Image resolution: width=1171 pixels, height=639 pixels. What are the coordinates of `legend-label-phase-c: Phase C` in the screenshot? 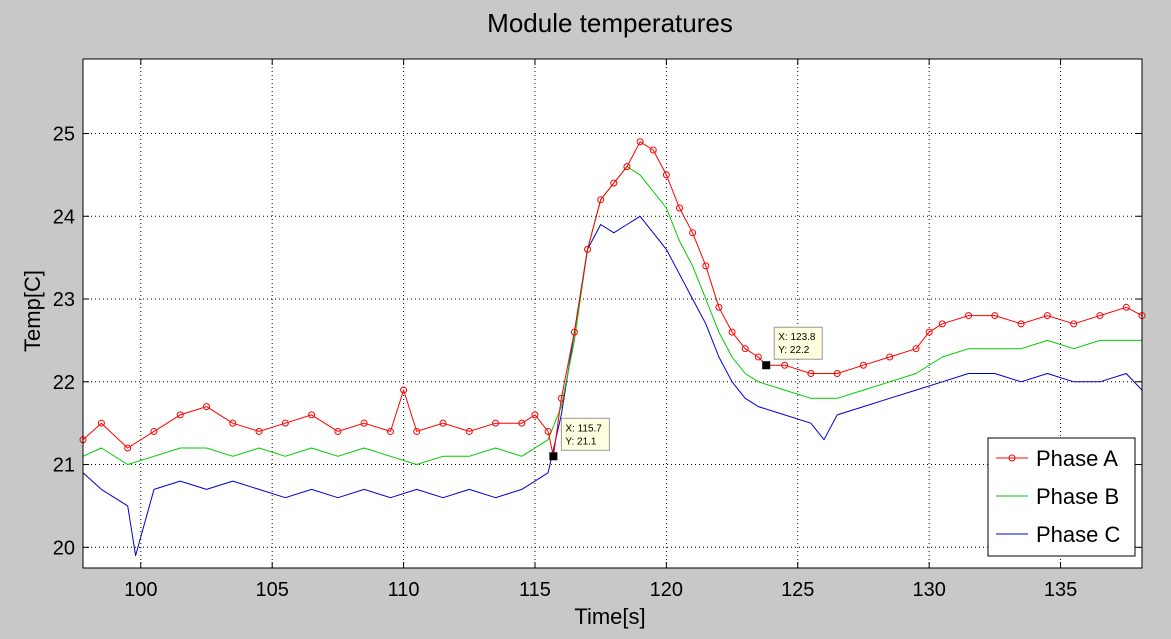 It's located at (1078, 534).